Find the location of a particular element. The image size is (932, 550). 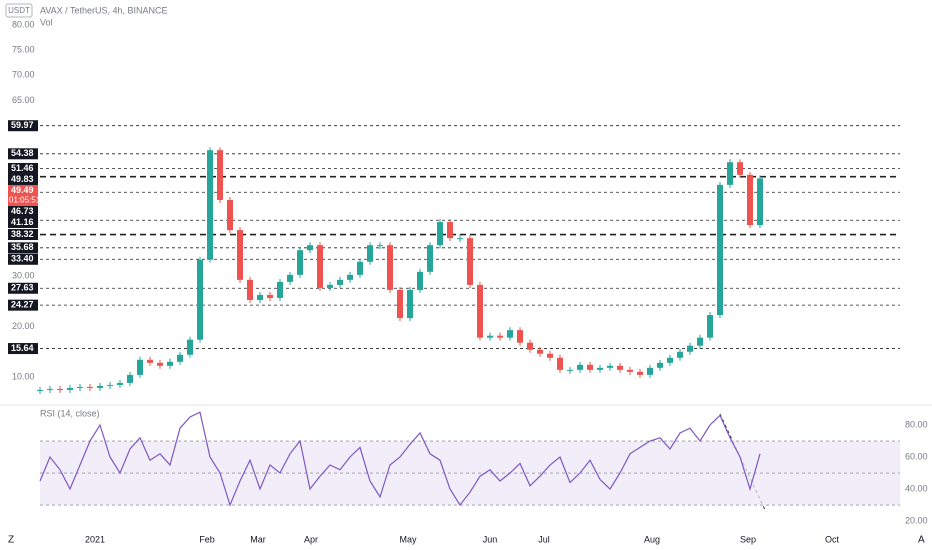

countdown: 01:05:51 is located at coordinates (25, 200).